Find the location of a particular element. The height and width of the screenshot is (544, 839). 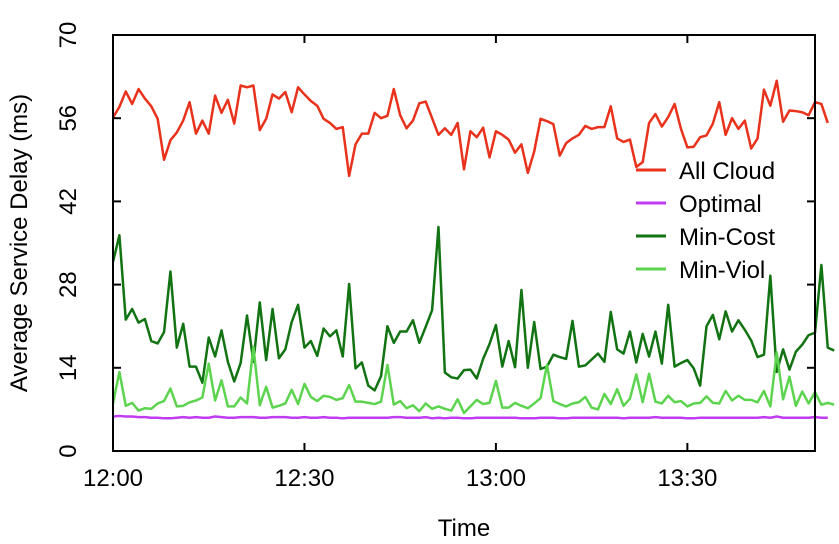

y-tick-label: 14 is located at coordinates (68, 367).